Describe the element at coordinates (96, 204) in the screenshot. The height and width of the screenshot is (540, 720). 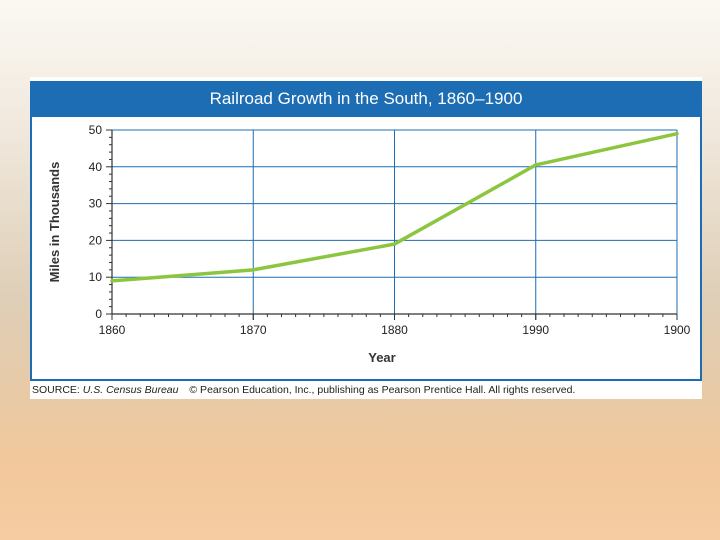
I see `y-tick-label: 30` at that location.